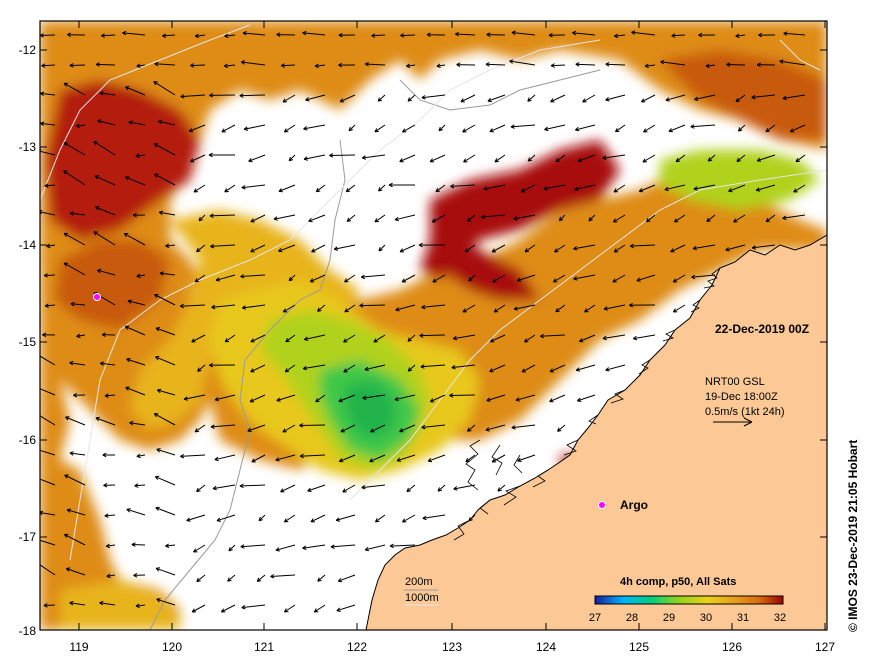 This screenshot has height=666, width=871. What do you see at coordinates (357, 647) in the screenshot?
I see `x-tick-label: 122` at bounding box center [357, 647].